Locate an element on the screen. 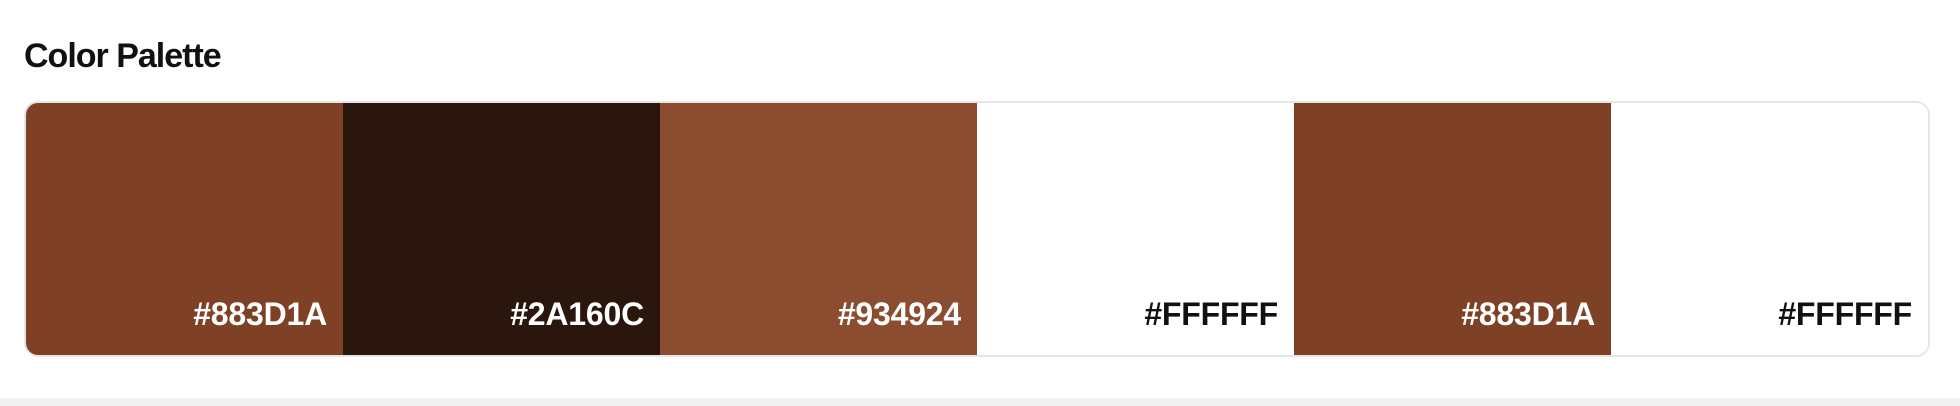 Image resolution: width=1960 pixels, height=406 pixels. swatch-hex-label: #2A160C is located at coordinates (577, 314).